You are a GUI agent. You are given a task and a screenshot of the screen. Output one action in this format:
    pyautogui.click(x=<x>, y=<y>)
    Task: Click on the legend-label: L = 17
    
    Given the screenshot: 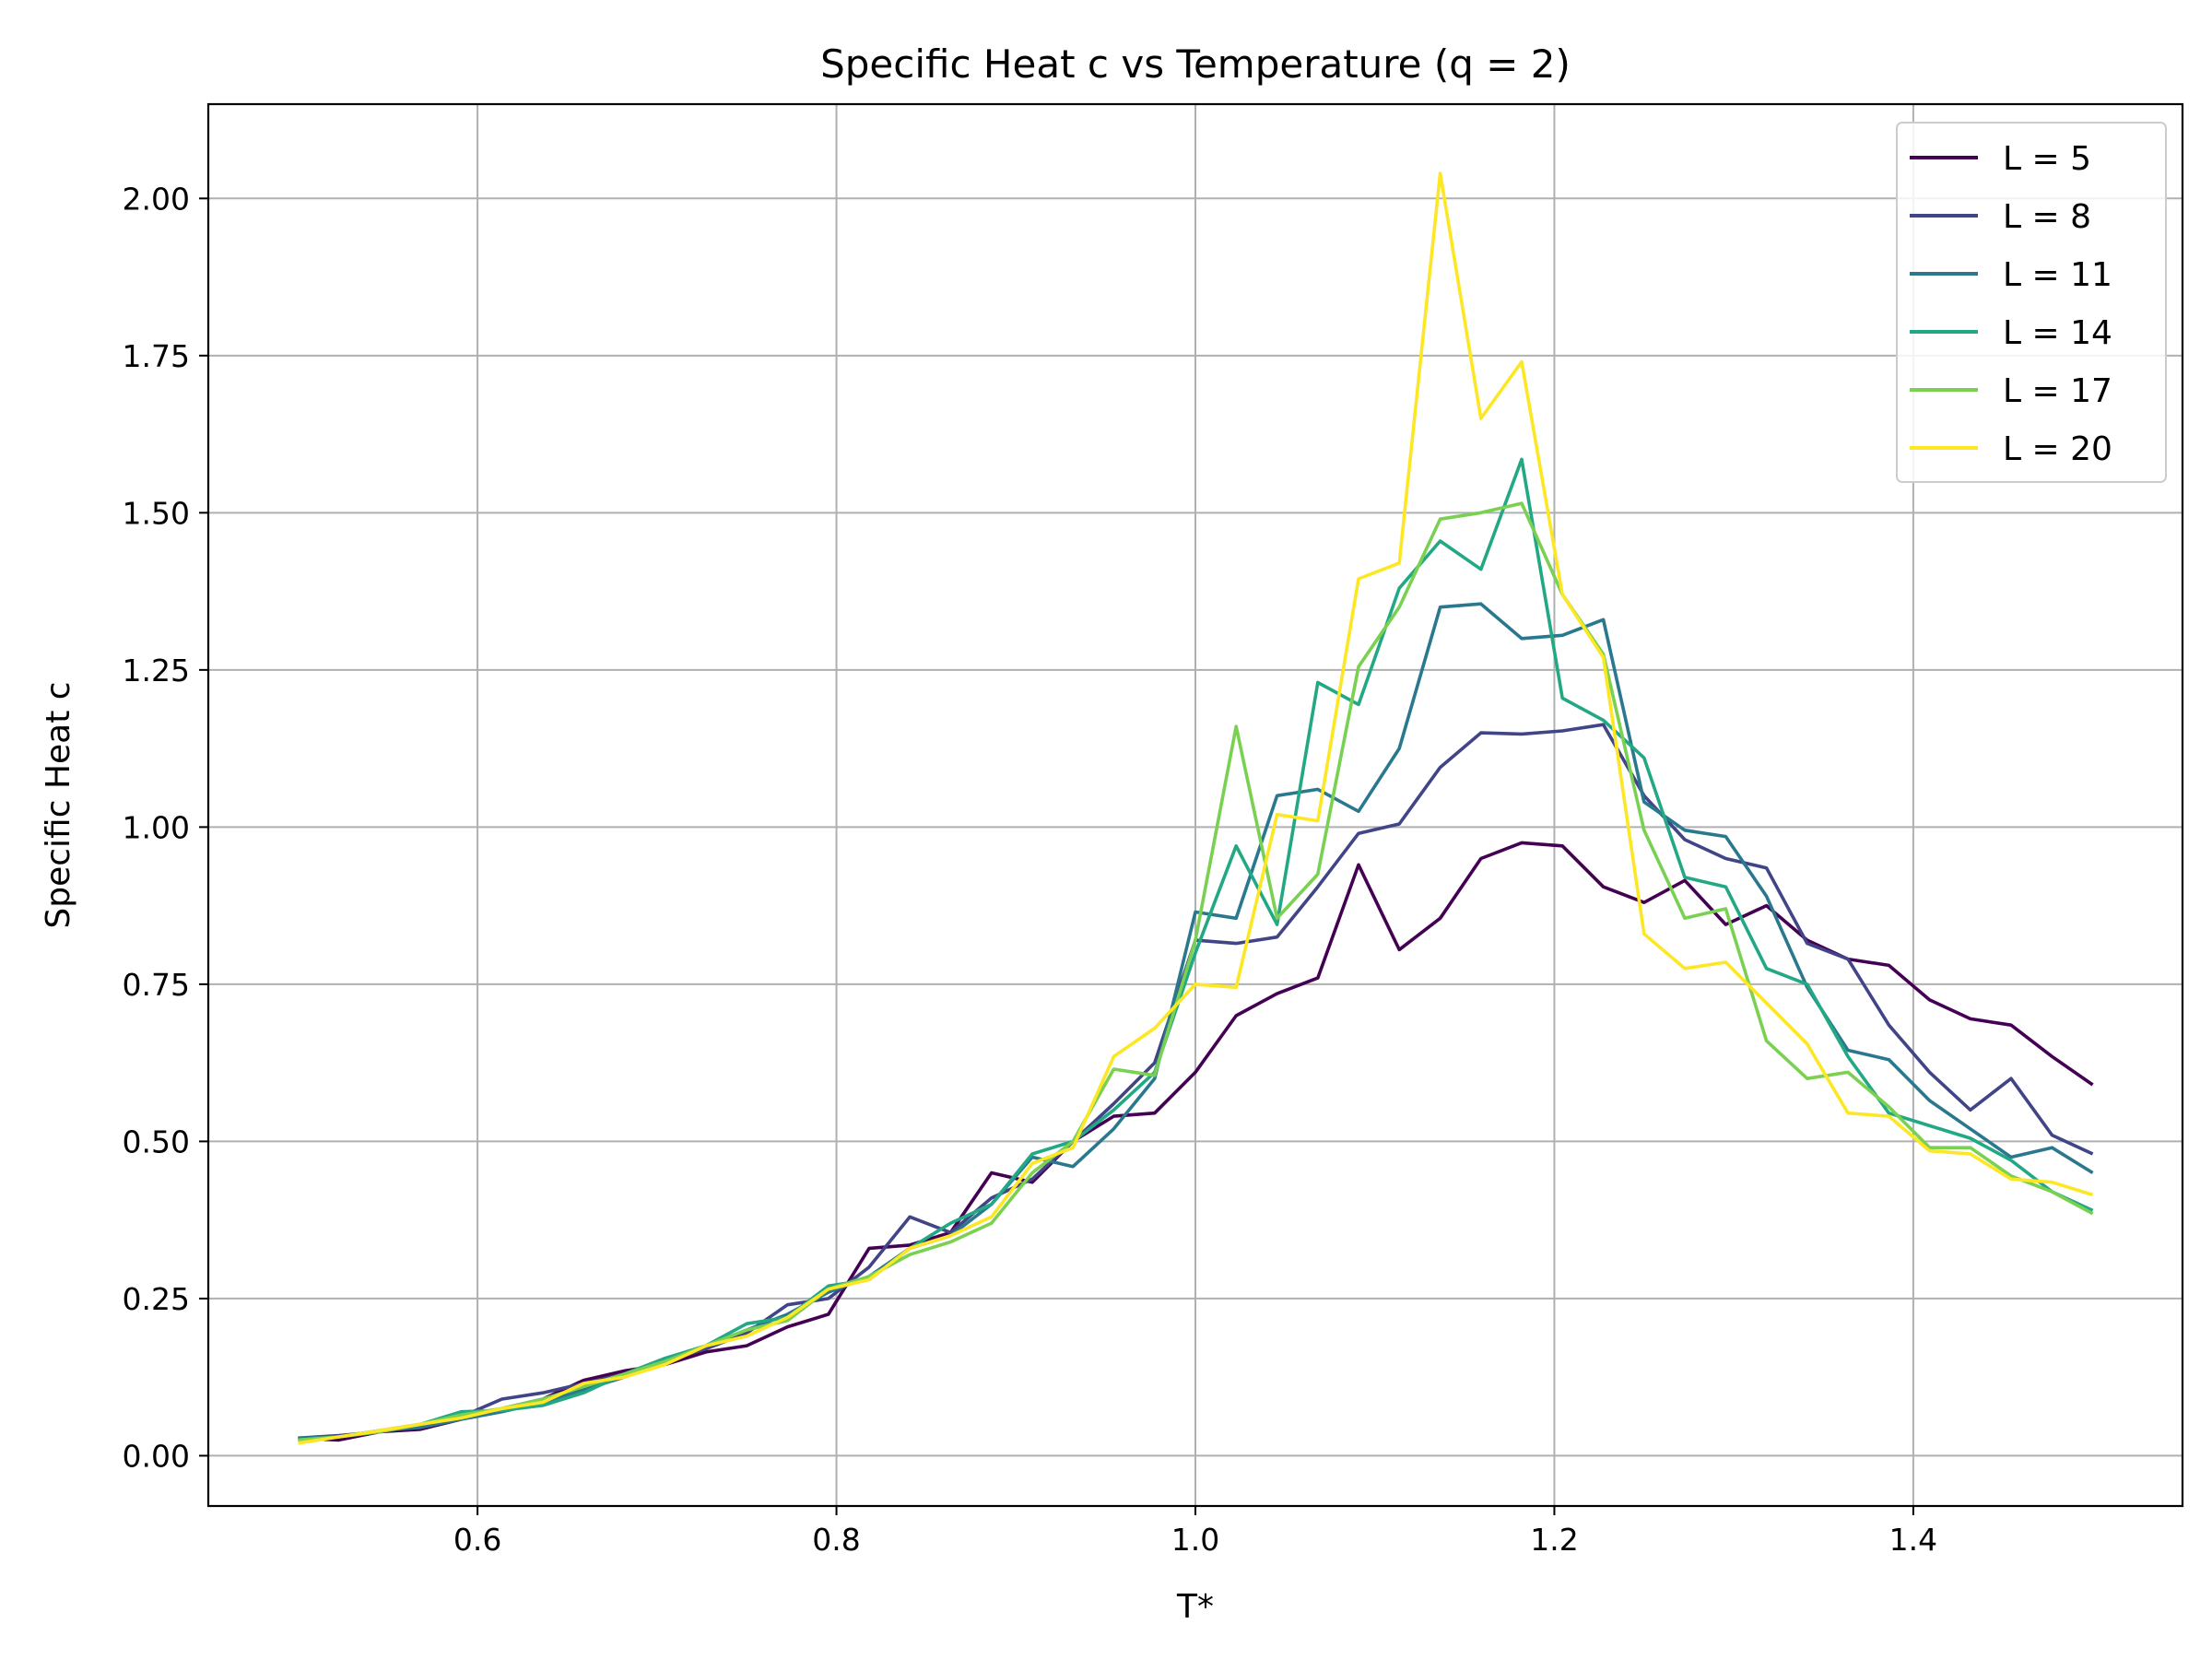 What is the action you would take?
    pyautogui.click(x=2057, y=391)
    